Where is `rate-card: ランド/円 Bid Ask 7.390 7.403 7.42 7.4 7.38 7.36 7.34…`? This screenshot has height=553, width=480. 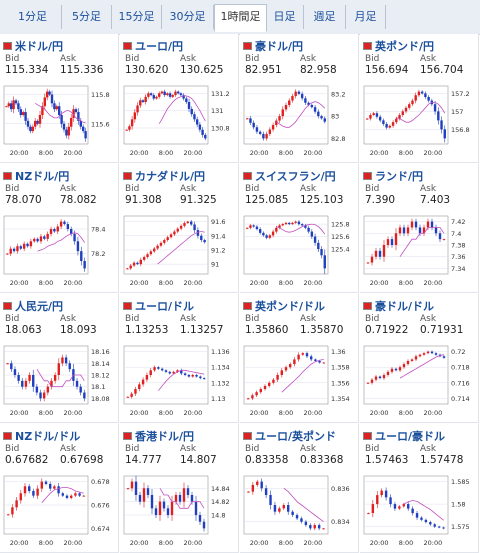
rate-card: ランド/円 Bid Ask 7.390 7.403 7.42 7.4 7.38 7.36 7.34… is located at coordinates (419, 228).